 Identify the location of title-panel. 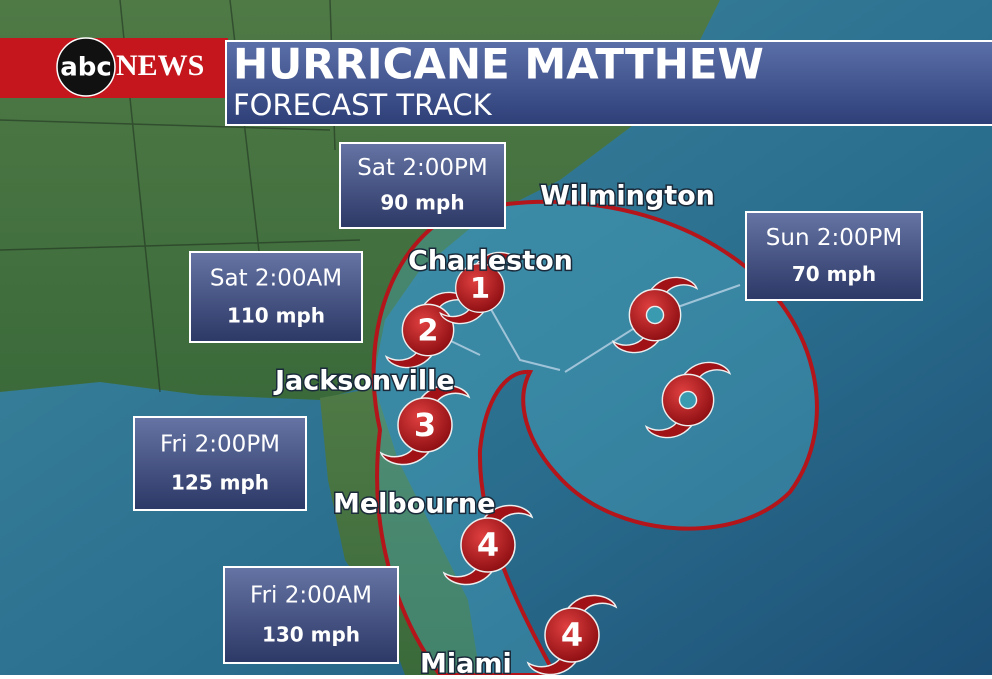
(608, 83).